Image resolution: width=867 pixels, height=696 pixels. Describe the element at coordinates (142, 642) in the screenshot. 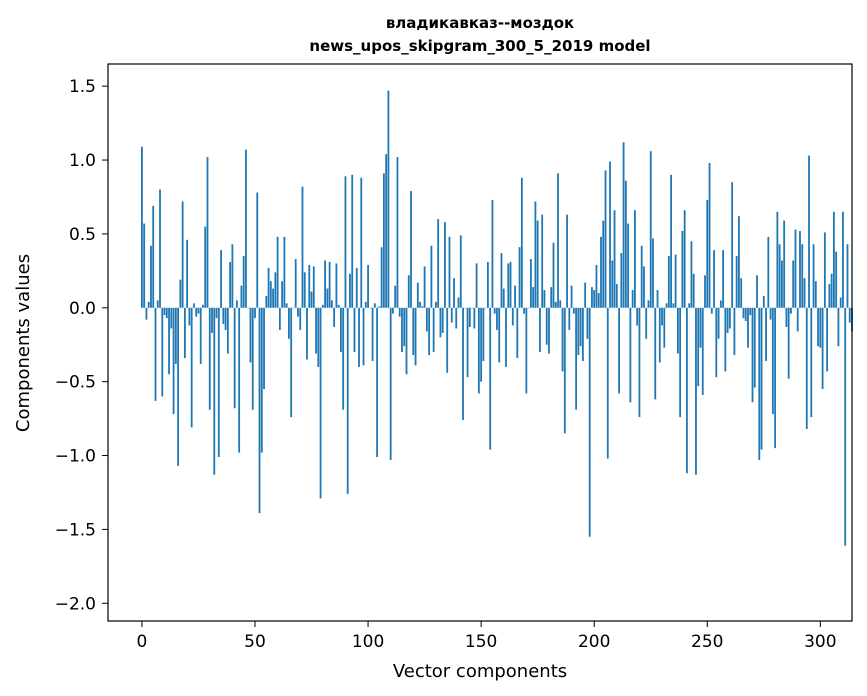

I see `x-tick-label: 0` at that location.